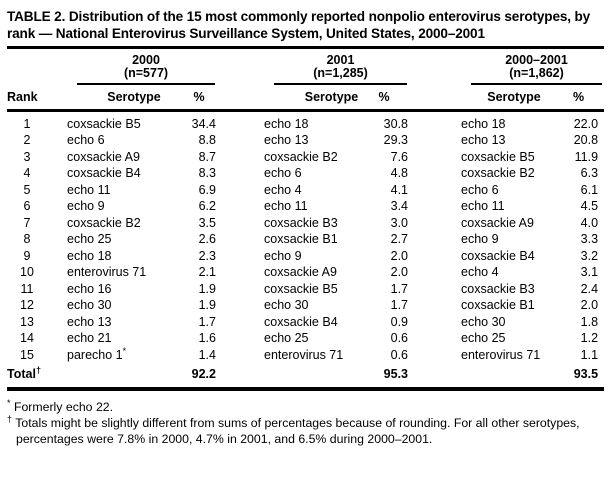 This screenshot has width=613, height=483. I want to click on pct-cell: 2.6, so click(207, 239).